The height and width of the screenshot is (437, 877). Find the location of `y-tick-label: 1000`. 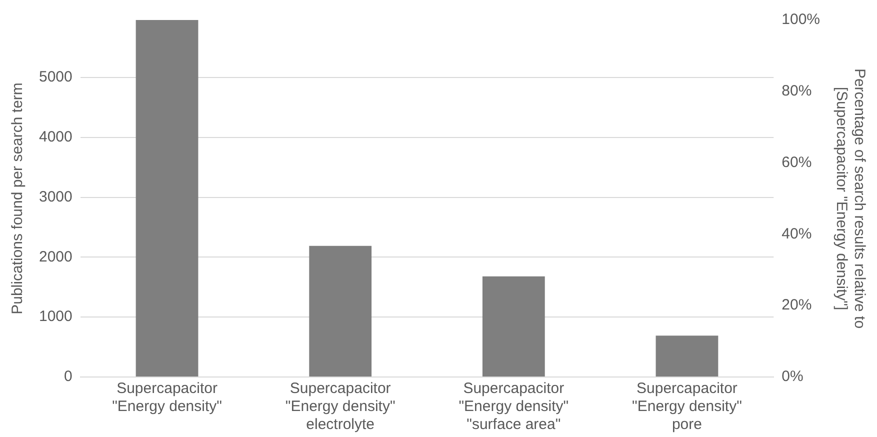

y-tick-label: 1000 is located at coordinates (55, 317).